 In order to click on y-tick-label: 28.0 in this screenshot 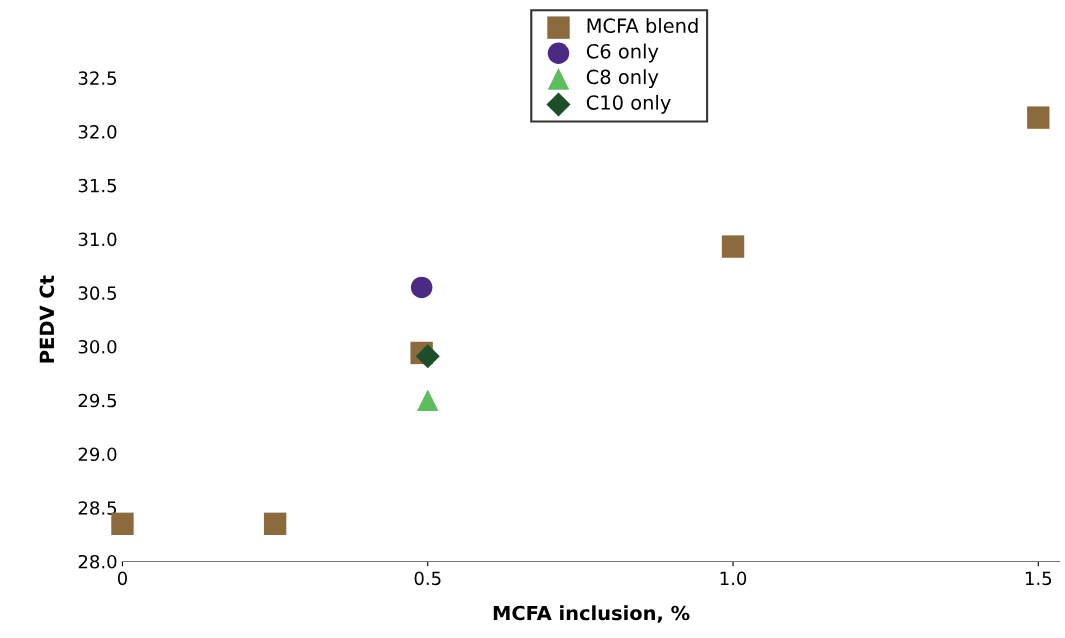, I will do `click(97, 561)`.